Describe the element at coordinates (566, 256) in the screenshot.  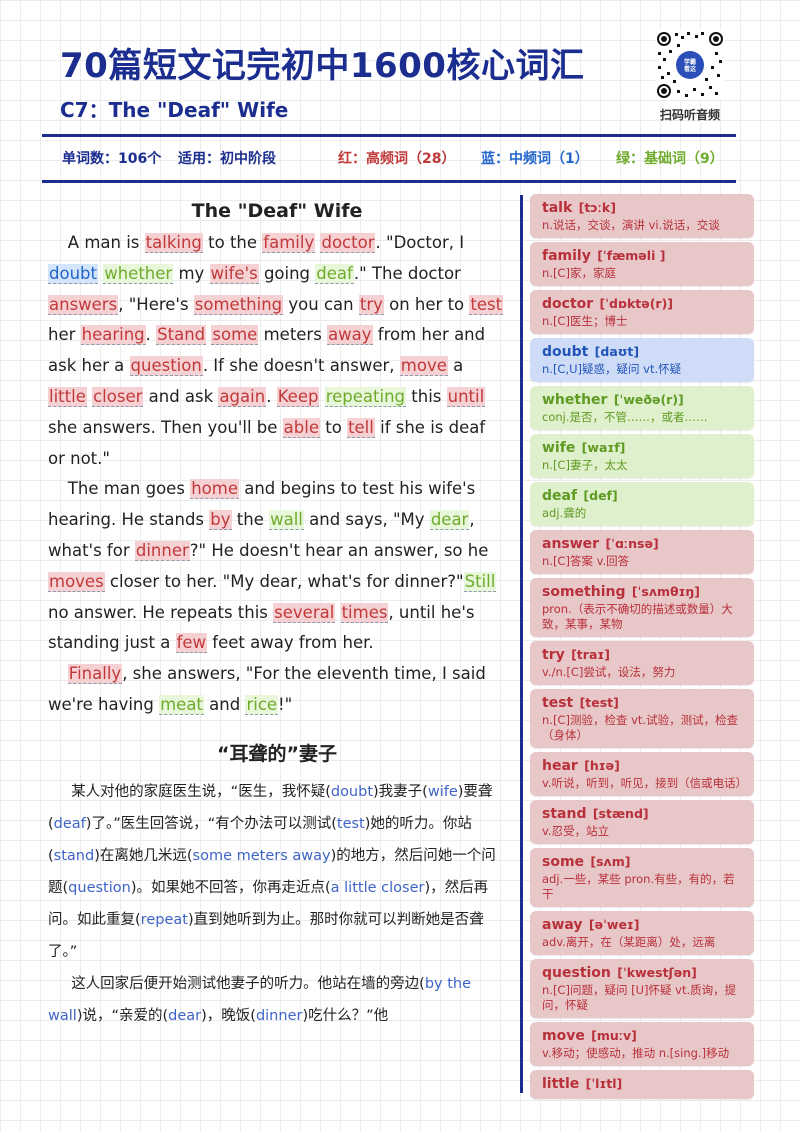
I see `vocab-word: family` at that location.